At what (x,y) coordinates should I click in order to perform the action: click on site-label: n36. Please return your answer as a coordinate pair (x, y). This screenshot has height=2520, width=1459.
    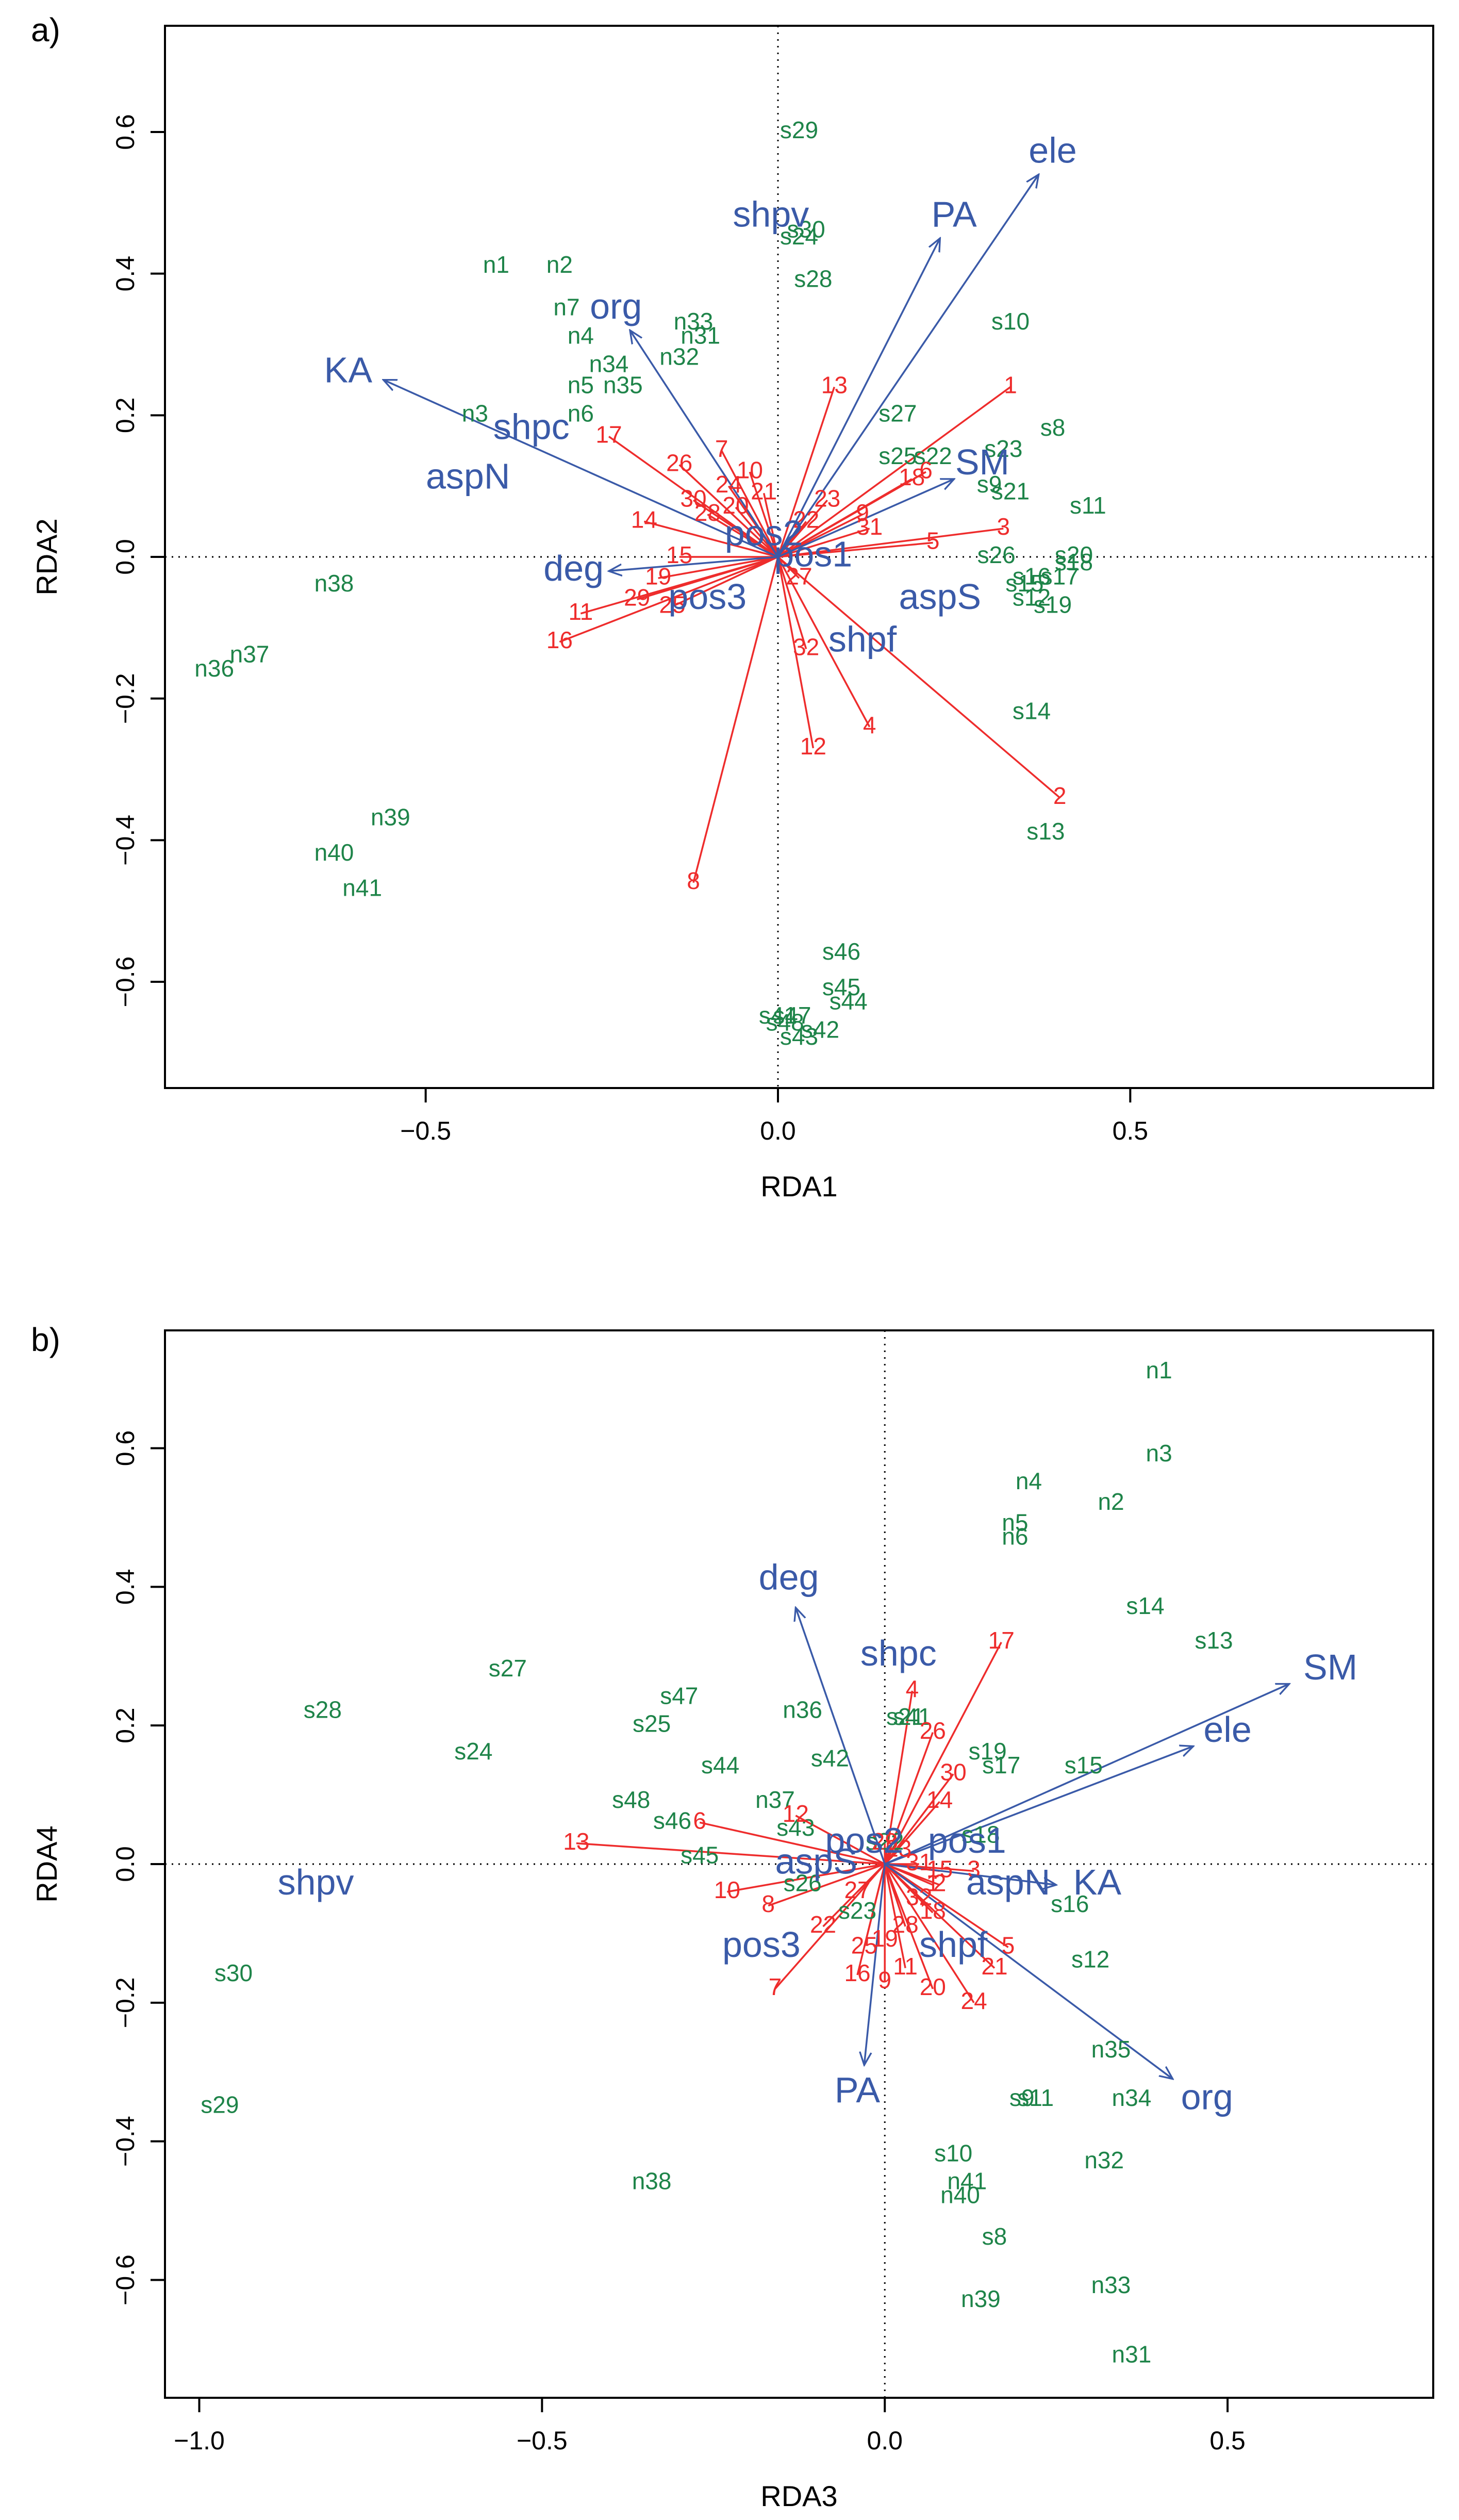
    Looking at the image, I should click on (803, 1710).